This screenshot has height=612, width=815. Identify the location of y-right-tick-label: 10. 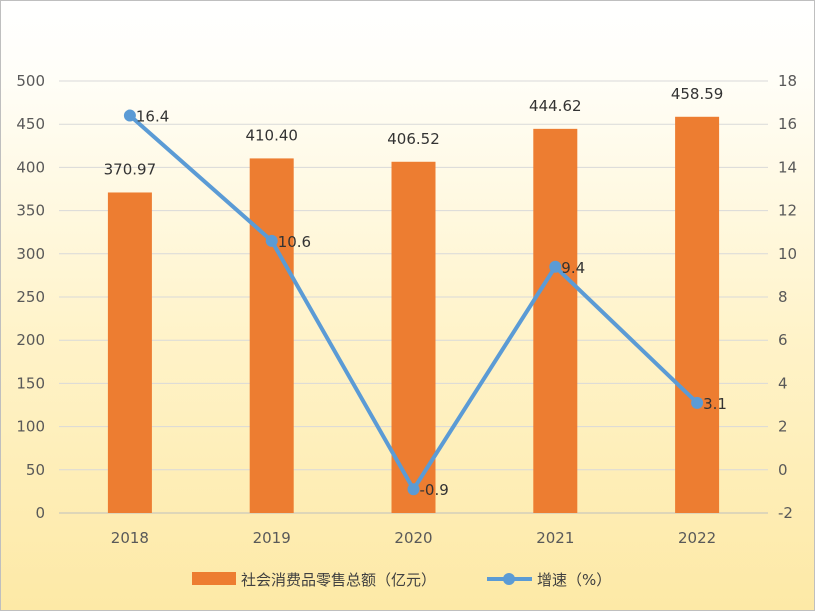
(787, 254).